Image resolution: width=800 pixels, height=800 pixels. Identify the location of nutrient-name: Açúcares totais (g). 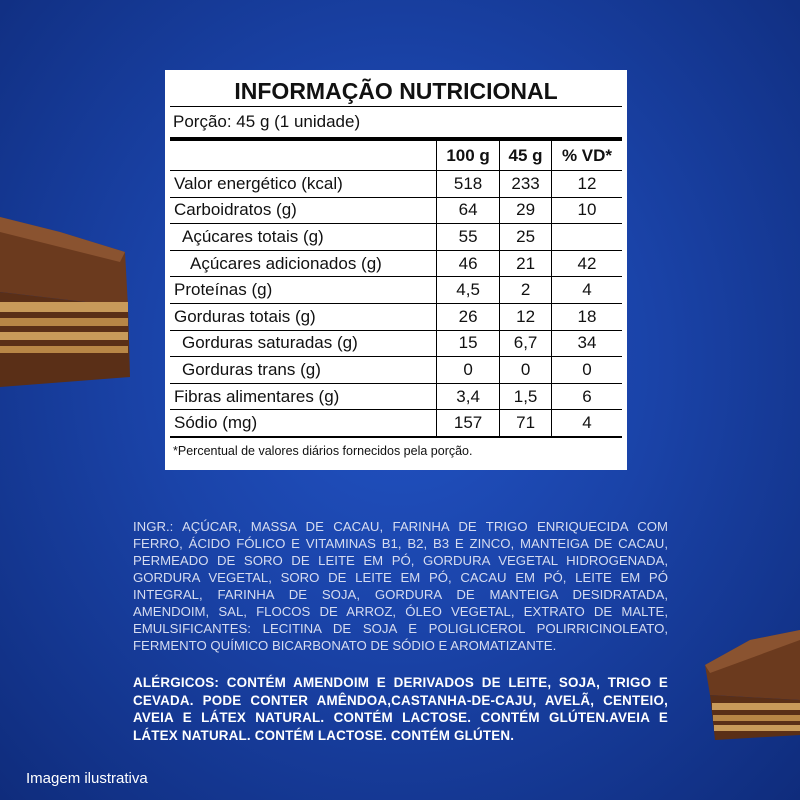
(303, 237).